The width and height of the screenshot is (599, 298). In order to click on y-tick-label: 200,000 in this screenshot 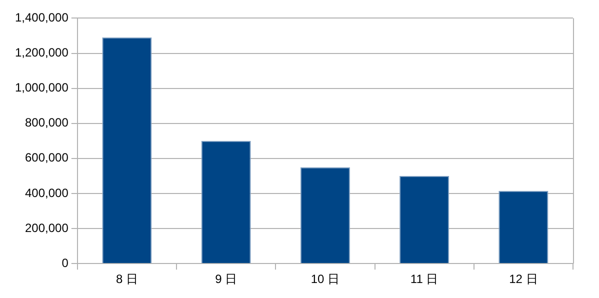, I will do `click(46, 227)`.